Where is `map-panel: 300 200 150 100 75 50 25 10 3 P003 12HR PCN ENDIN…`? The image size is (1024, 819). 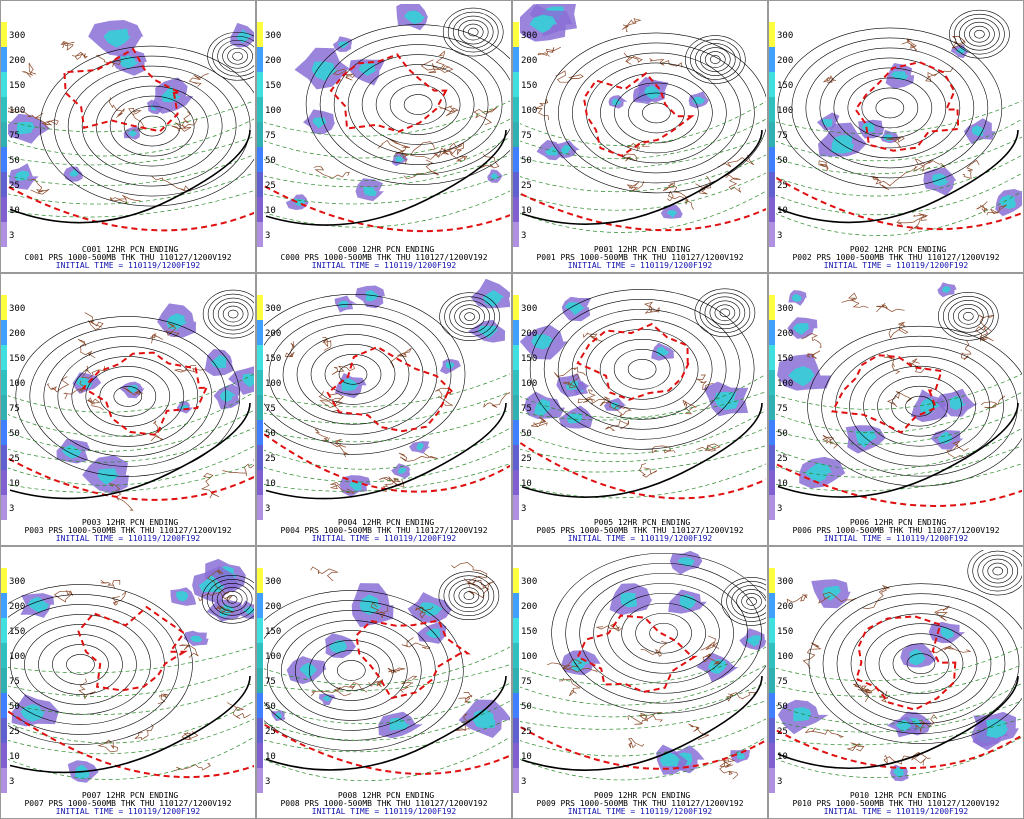
map-panel: 300 200 150 100 75 50 25 10 3 P003 12HR PCN ENDIN… is located at coordinates (128, 409).